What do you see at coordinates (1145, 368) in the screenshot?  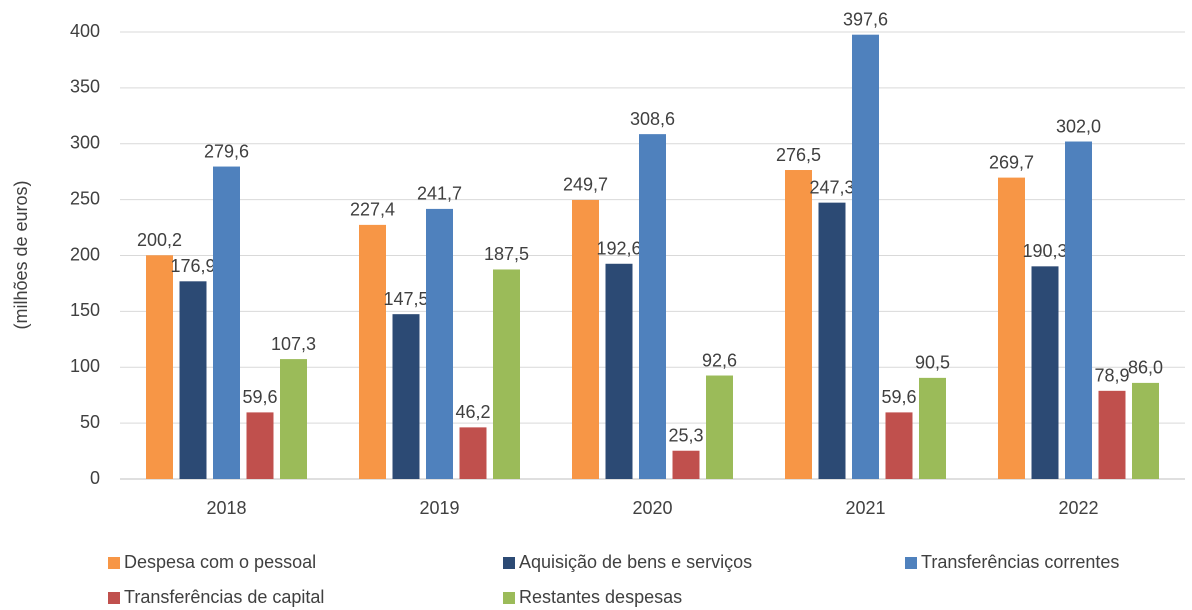 I see `data-label: 86,0` at bounding box center [1145, 368].